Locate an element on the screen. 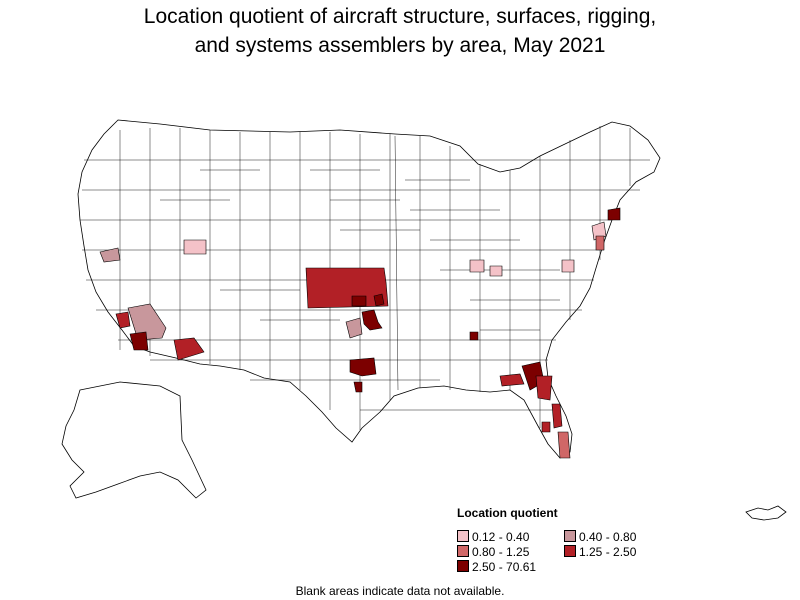  legend-item-4: 1.25 - 2.50 is located at coordinates (600, 552).